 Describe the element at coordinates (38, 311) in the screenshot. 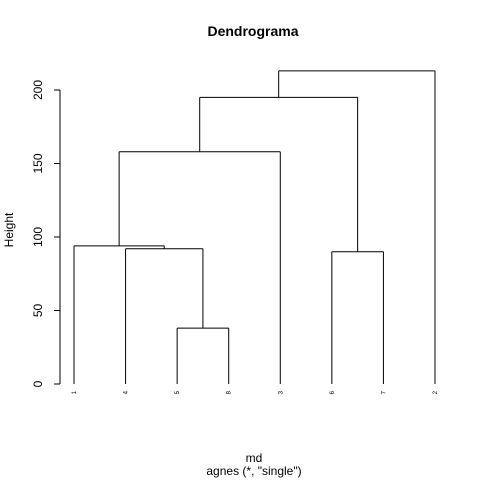

I see `y-tick-label: 50` at that location.